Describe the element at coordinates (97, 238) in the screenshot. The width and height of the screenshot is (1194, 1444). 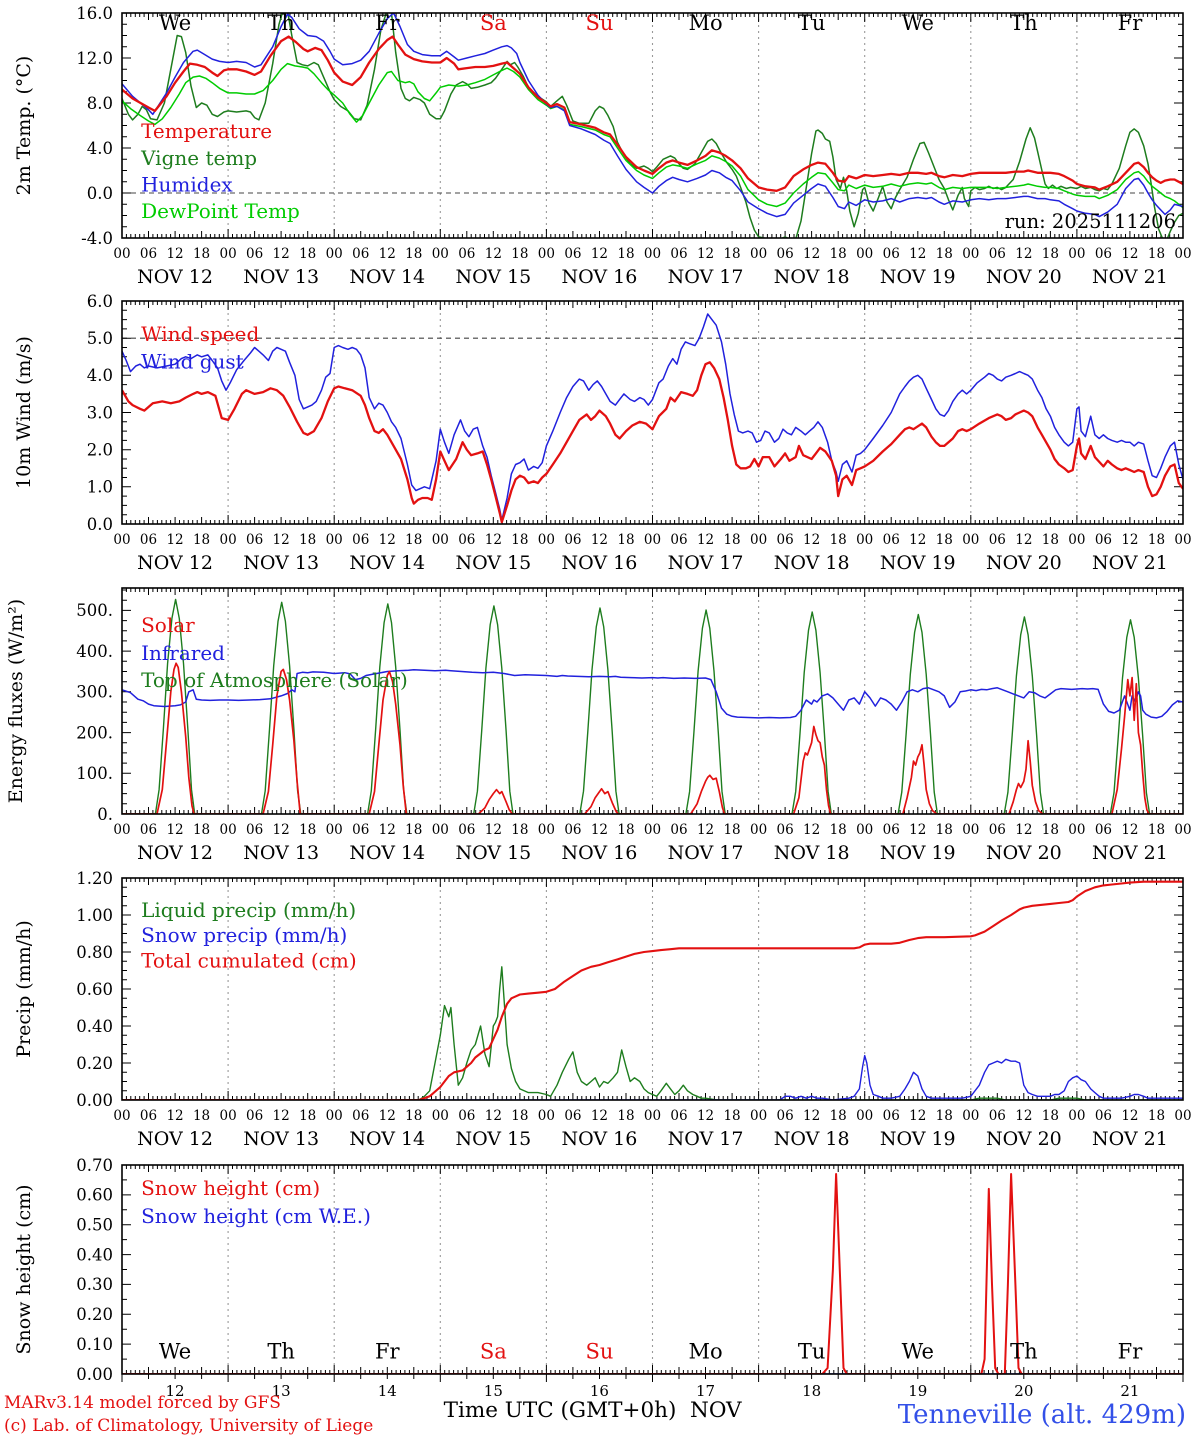
I see `y-tick-label: -4.0` at that location.